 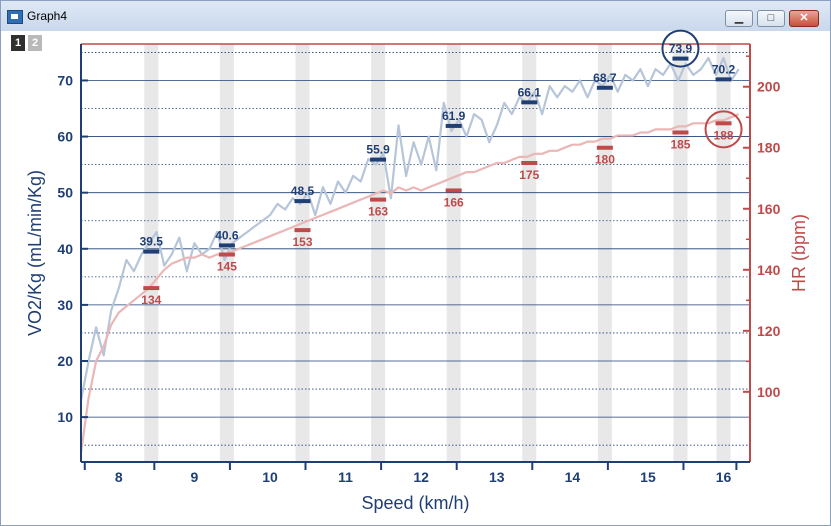 I want to click on x-tick-label: 10, so click(x=270, y=477).